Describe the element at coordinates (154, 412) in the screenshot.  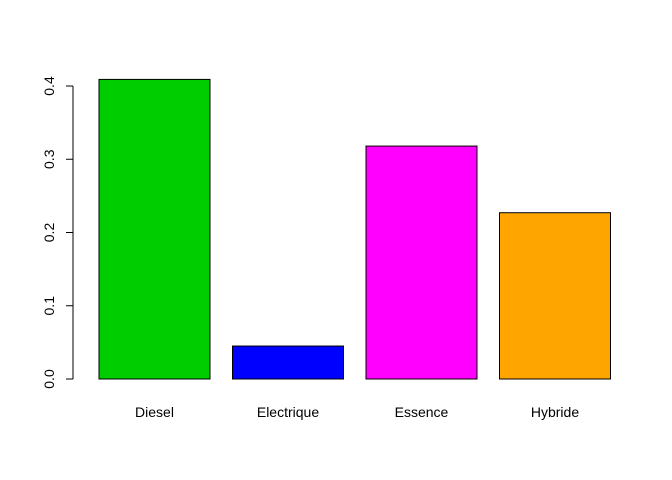
I see `category-label-diesel: Diesel` at that location.